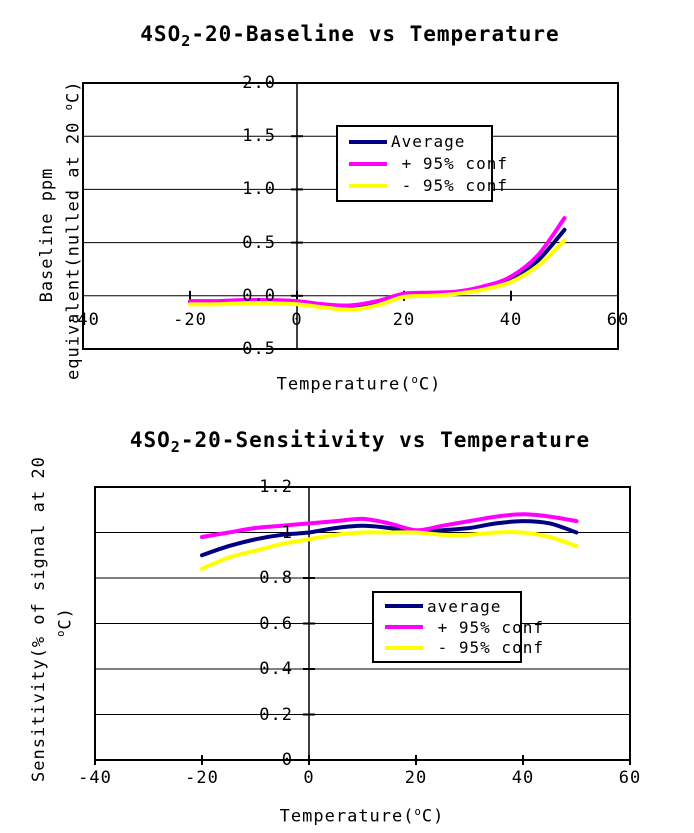 Image resolution: width=694 pixels, height=833 pixels. I want to click on y-axis-title-line1: Baseline ppm, so click(47, 235).